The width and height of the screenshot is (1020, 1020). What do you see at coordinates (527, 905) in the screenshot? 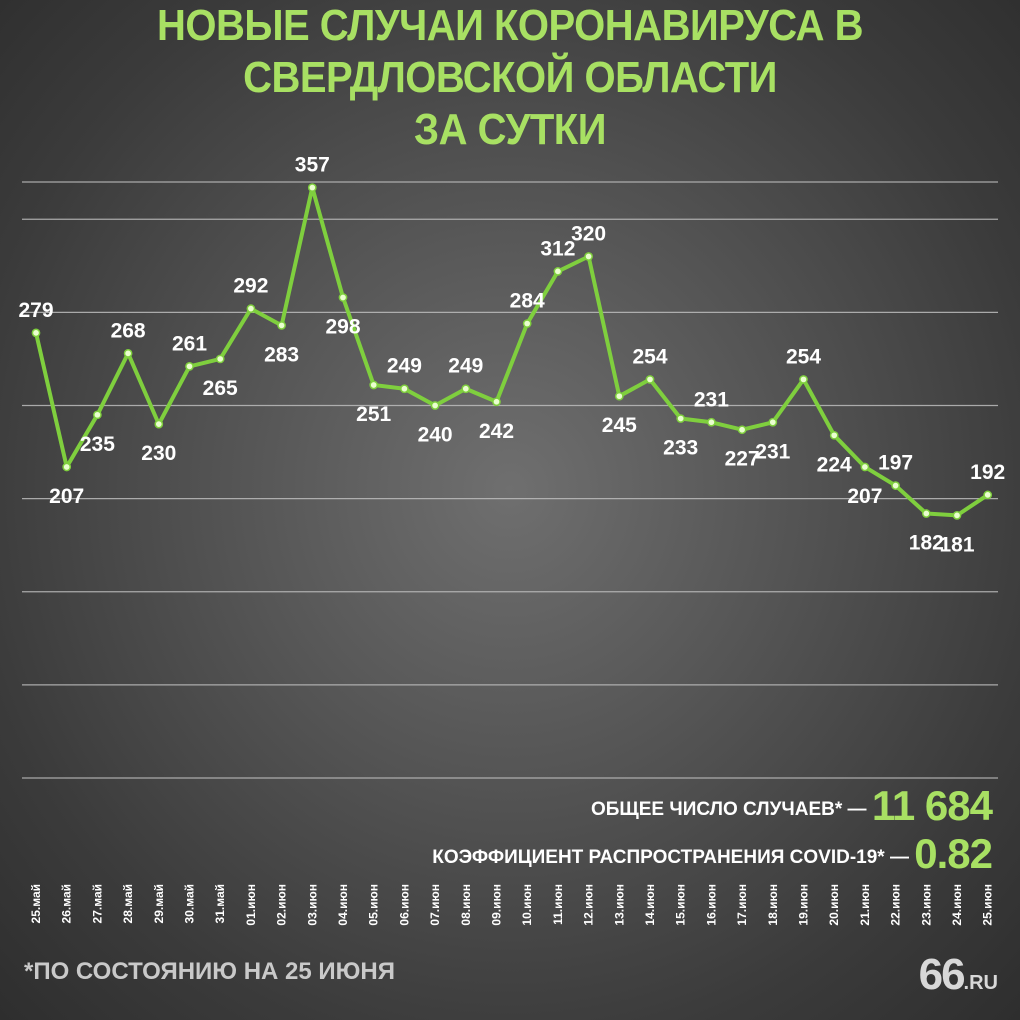
I see `x-tick-label: 10.июн` at bounding box center [527, 905].